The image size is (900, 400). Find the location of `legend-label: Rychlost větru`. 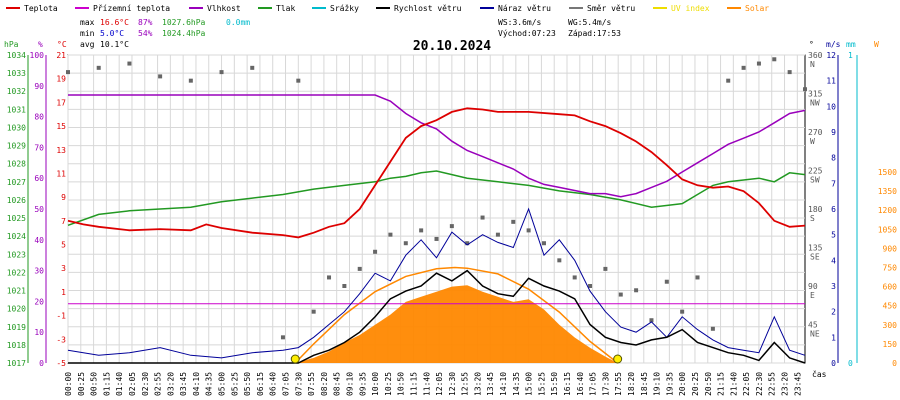

legend-label: Rychlost větru is located at coordinates (428, 8).